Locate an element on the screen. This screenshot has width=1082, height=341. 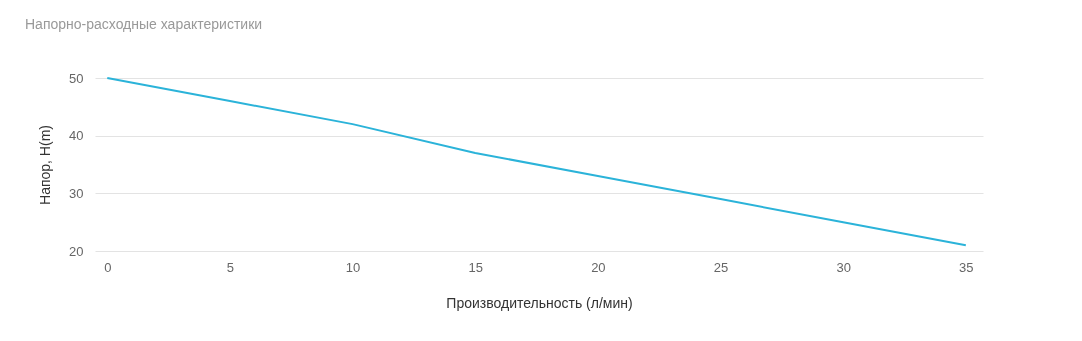
x-tick-label: 30 is located at coordinates (843, 267).